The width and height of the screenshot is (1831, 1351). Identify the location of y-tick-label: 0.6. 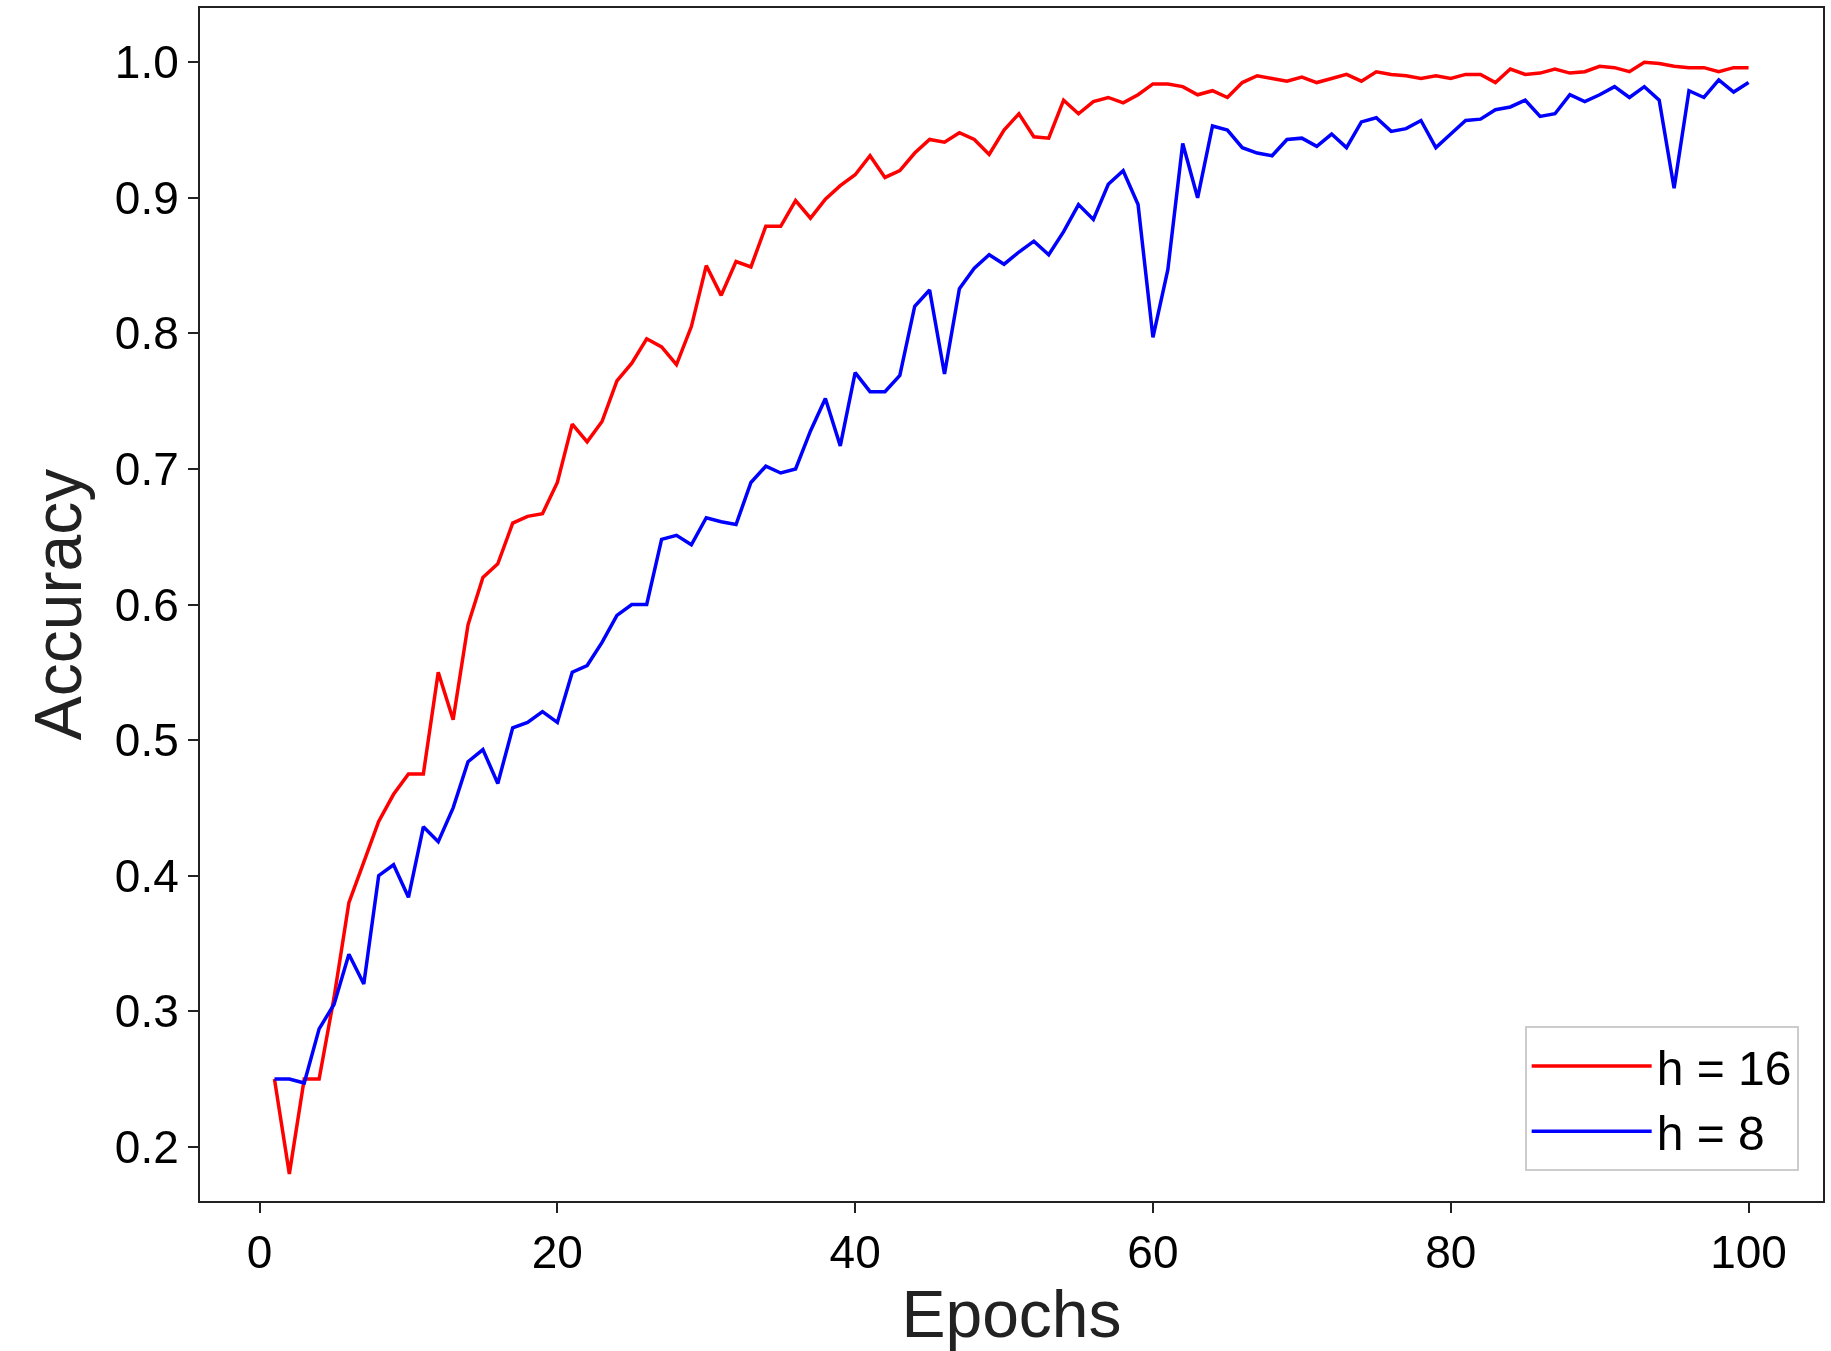
(146, 604).